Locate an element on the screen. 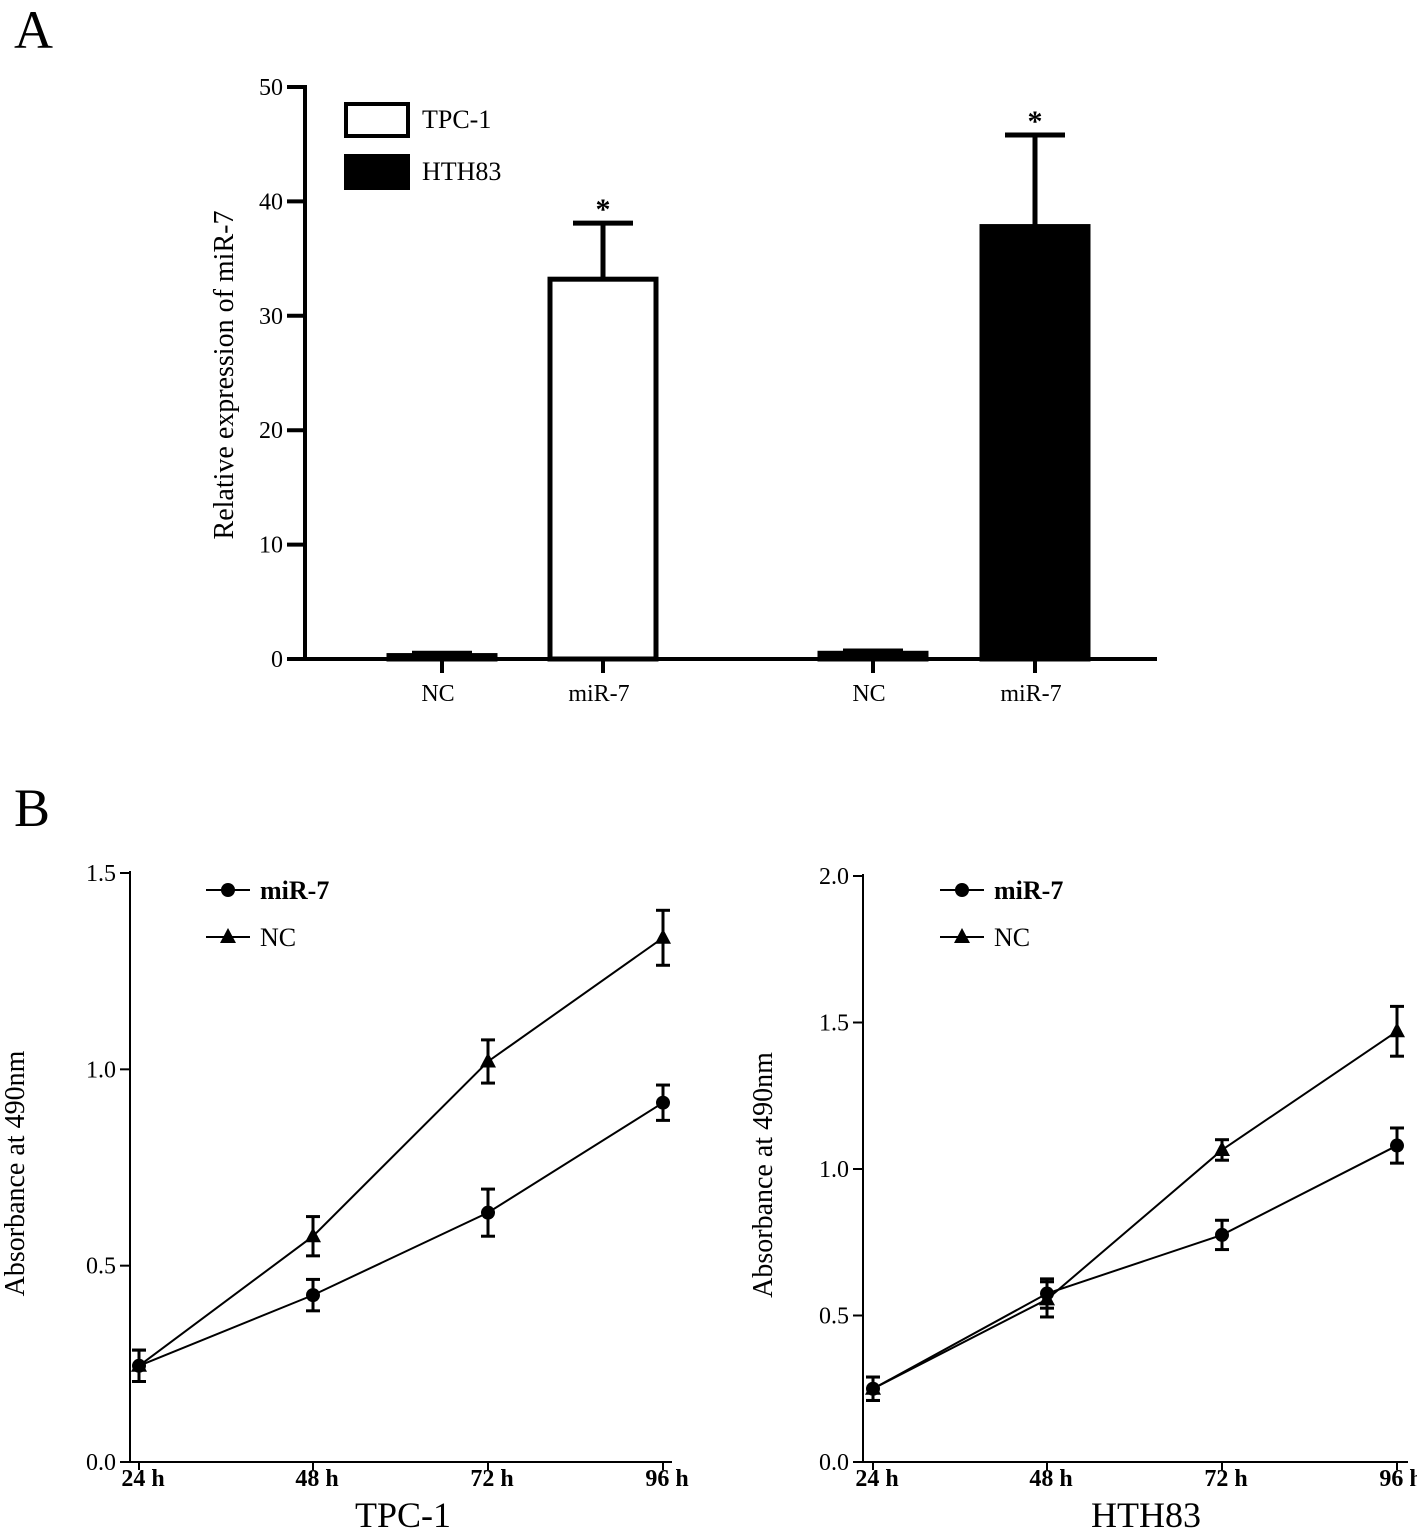 This screenshot has height=1528, width=1417. chart-subtitle: TPC-1 is located at coordinates (403, 1511).